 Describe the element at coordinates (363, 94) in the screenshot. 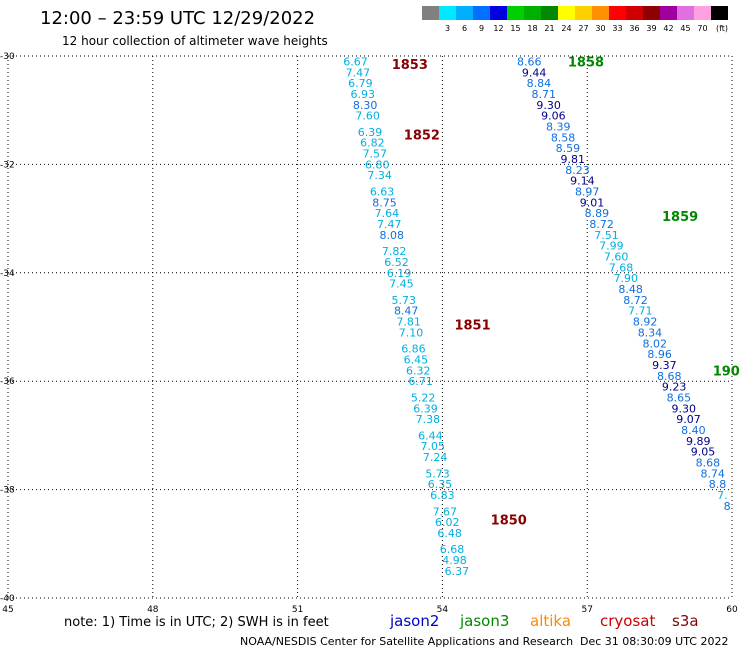

I see `wave-height-label: 6.93` at that location.